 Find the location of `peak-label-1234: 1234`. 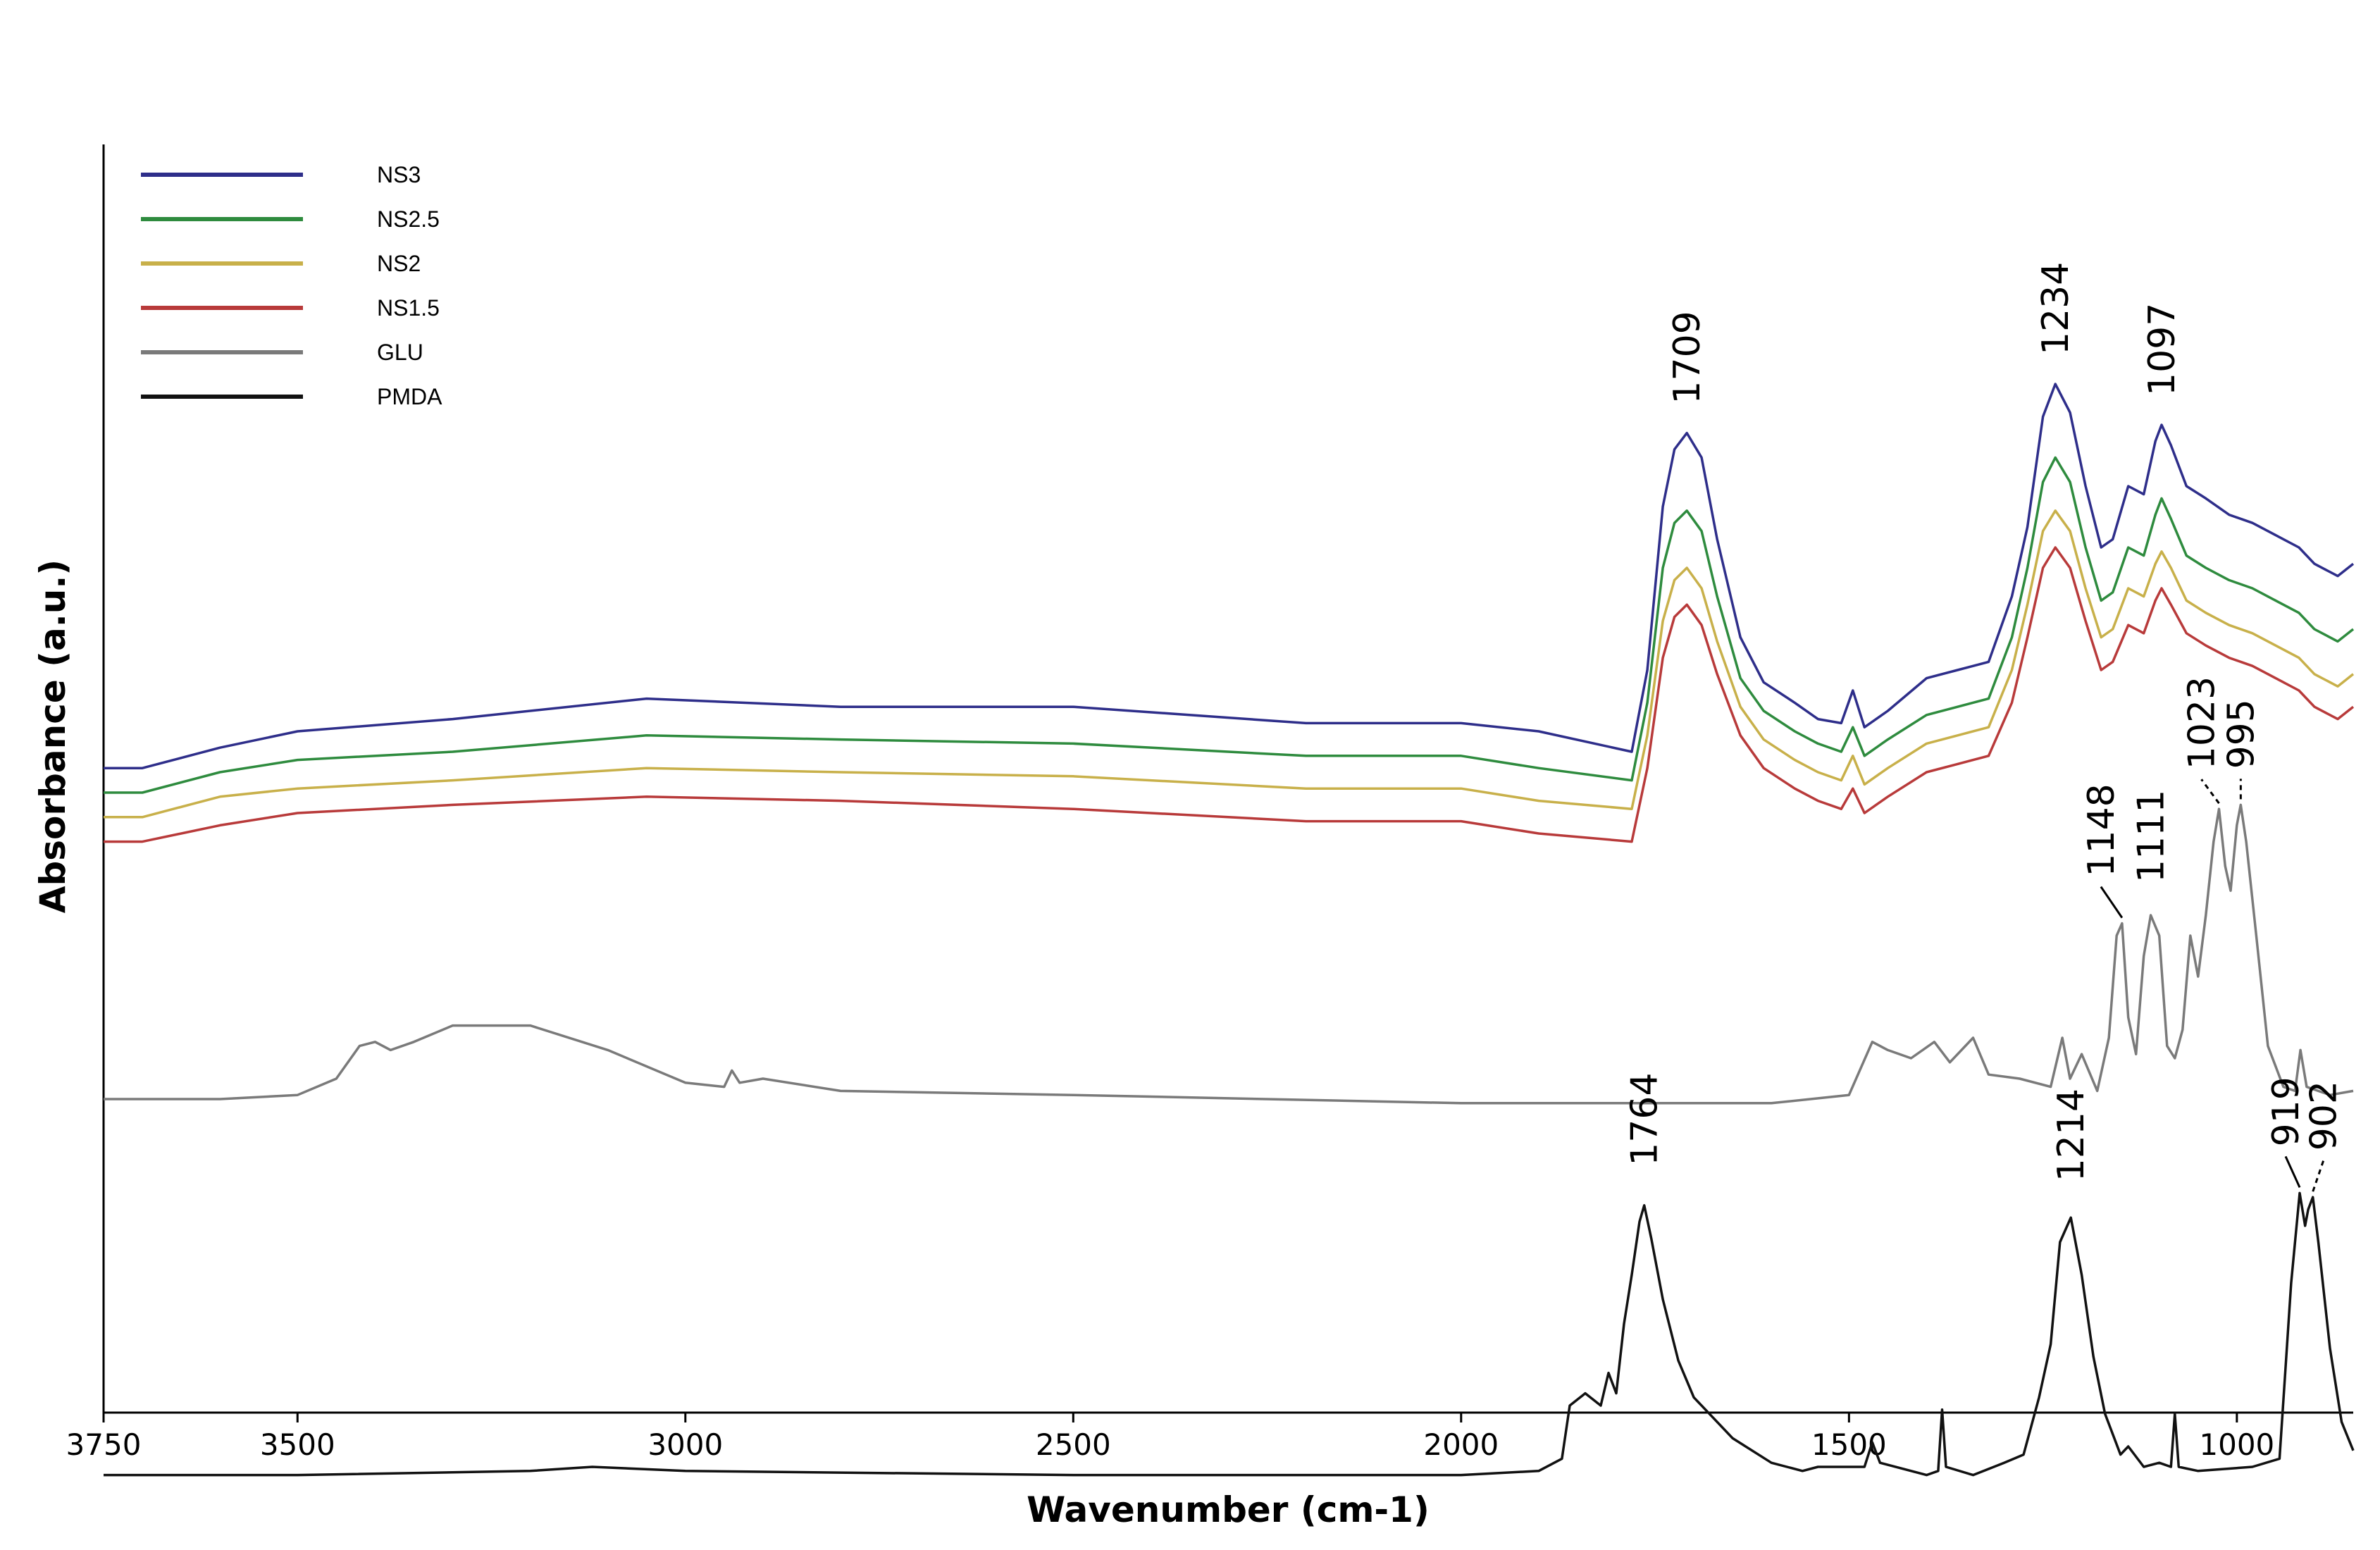

peak-label-1234: 1234 is located at coordinates (2056, 308).